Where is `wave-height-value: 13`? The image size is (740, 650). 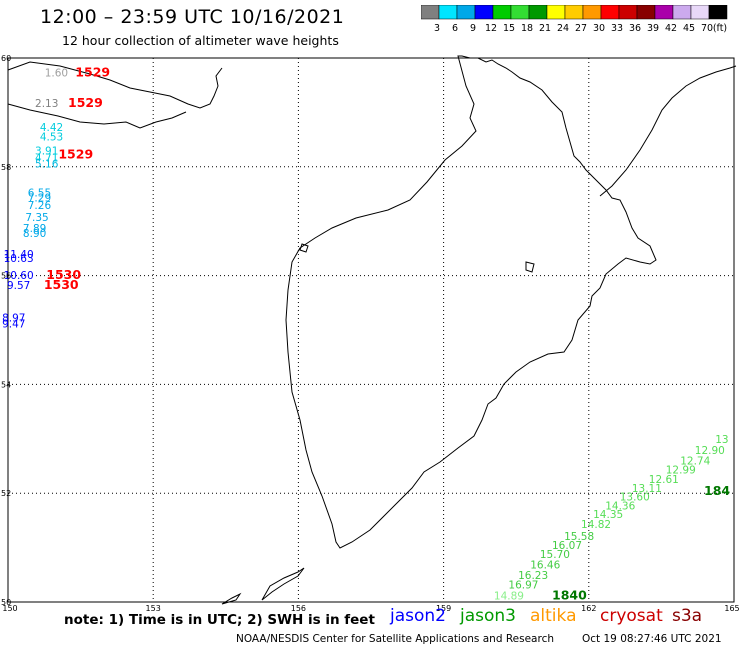 wave-height-value: 13 is located at coordinates (721, 440).